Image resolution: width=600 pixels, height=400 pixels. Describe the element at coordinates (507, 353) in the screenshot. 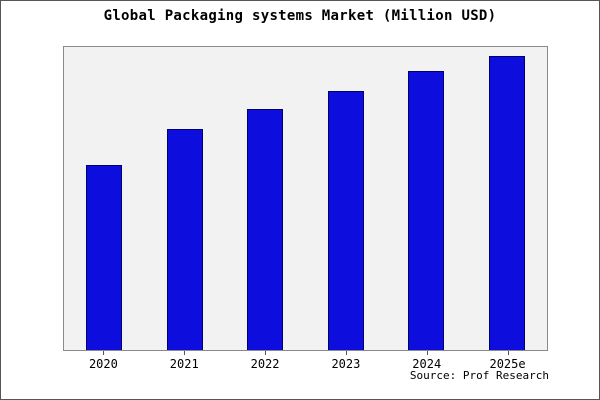

I see `x-tick-2025e` at that location.